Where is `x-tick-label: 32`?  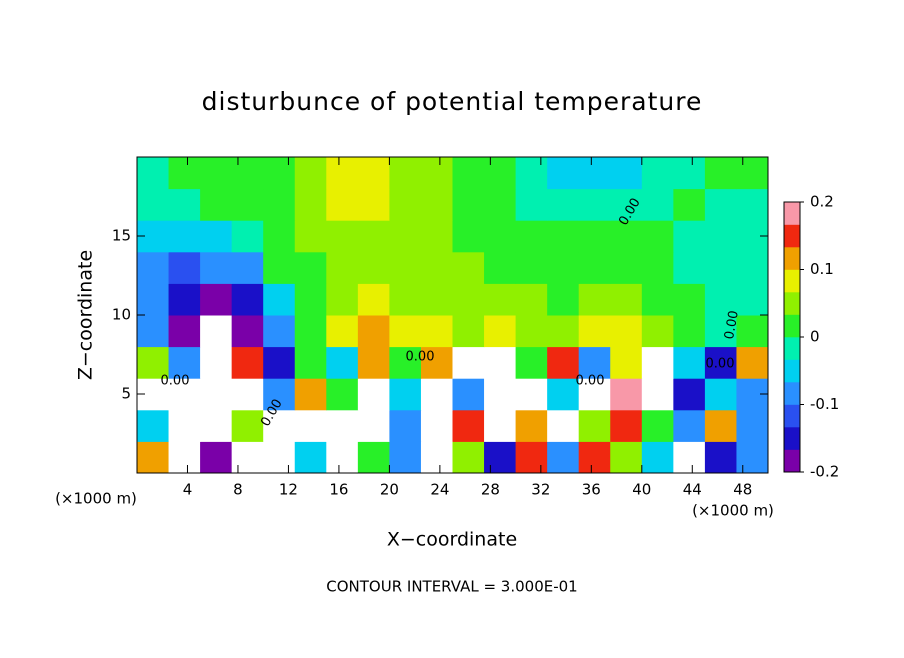
x-tick-label: 32 is located at coordinates (540, 490).